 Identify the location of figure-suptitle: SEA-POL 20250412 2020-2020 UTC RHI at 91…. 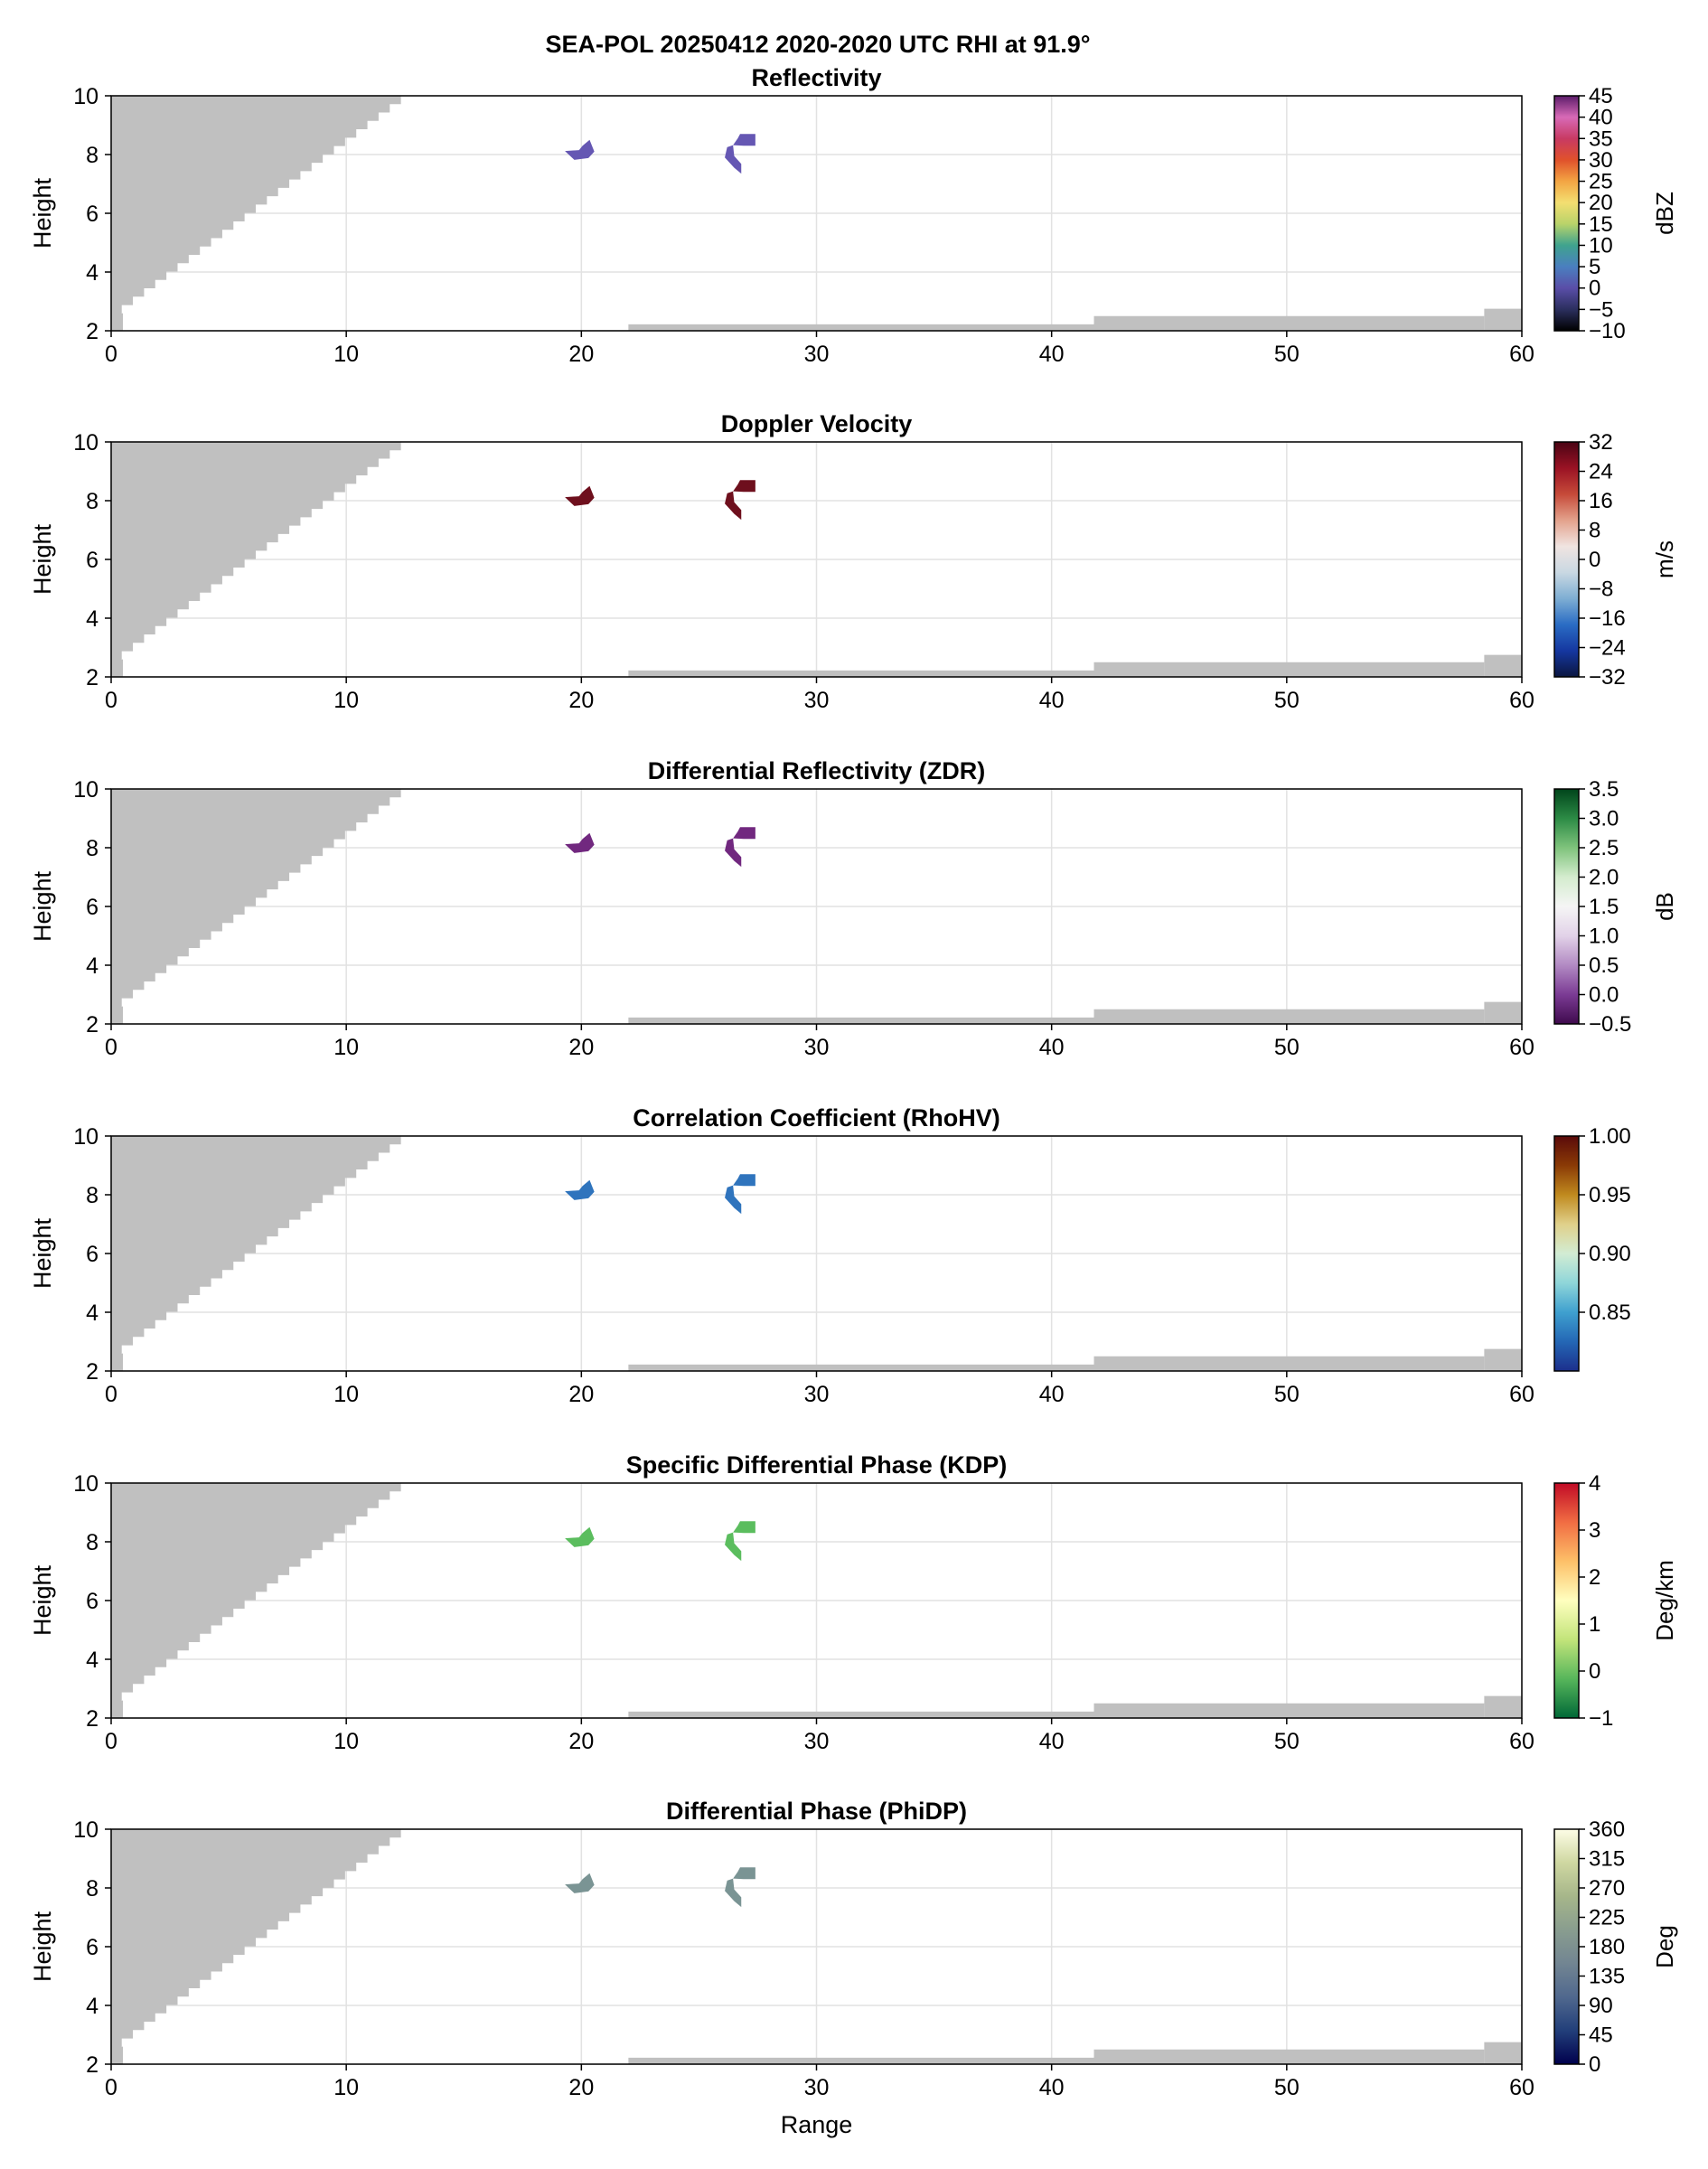
(817, 45).